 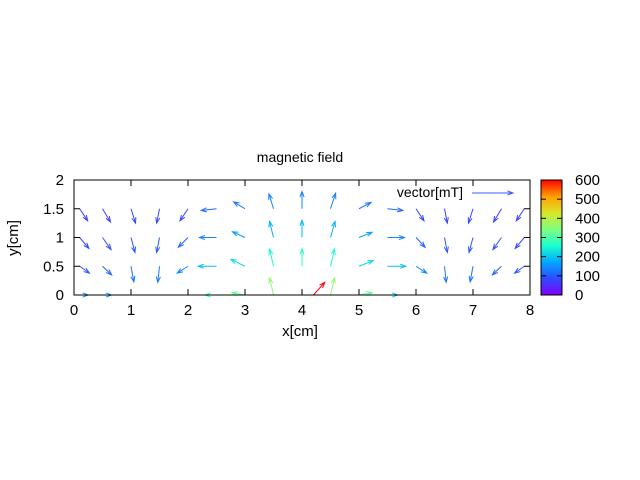 I want to click on vector-arrow-53-head, so click(x=470, y=250).